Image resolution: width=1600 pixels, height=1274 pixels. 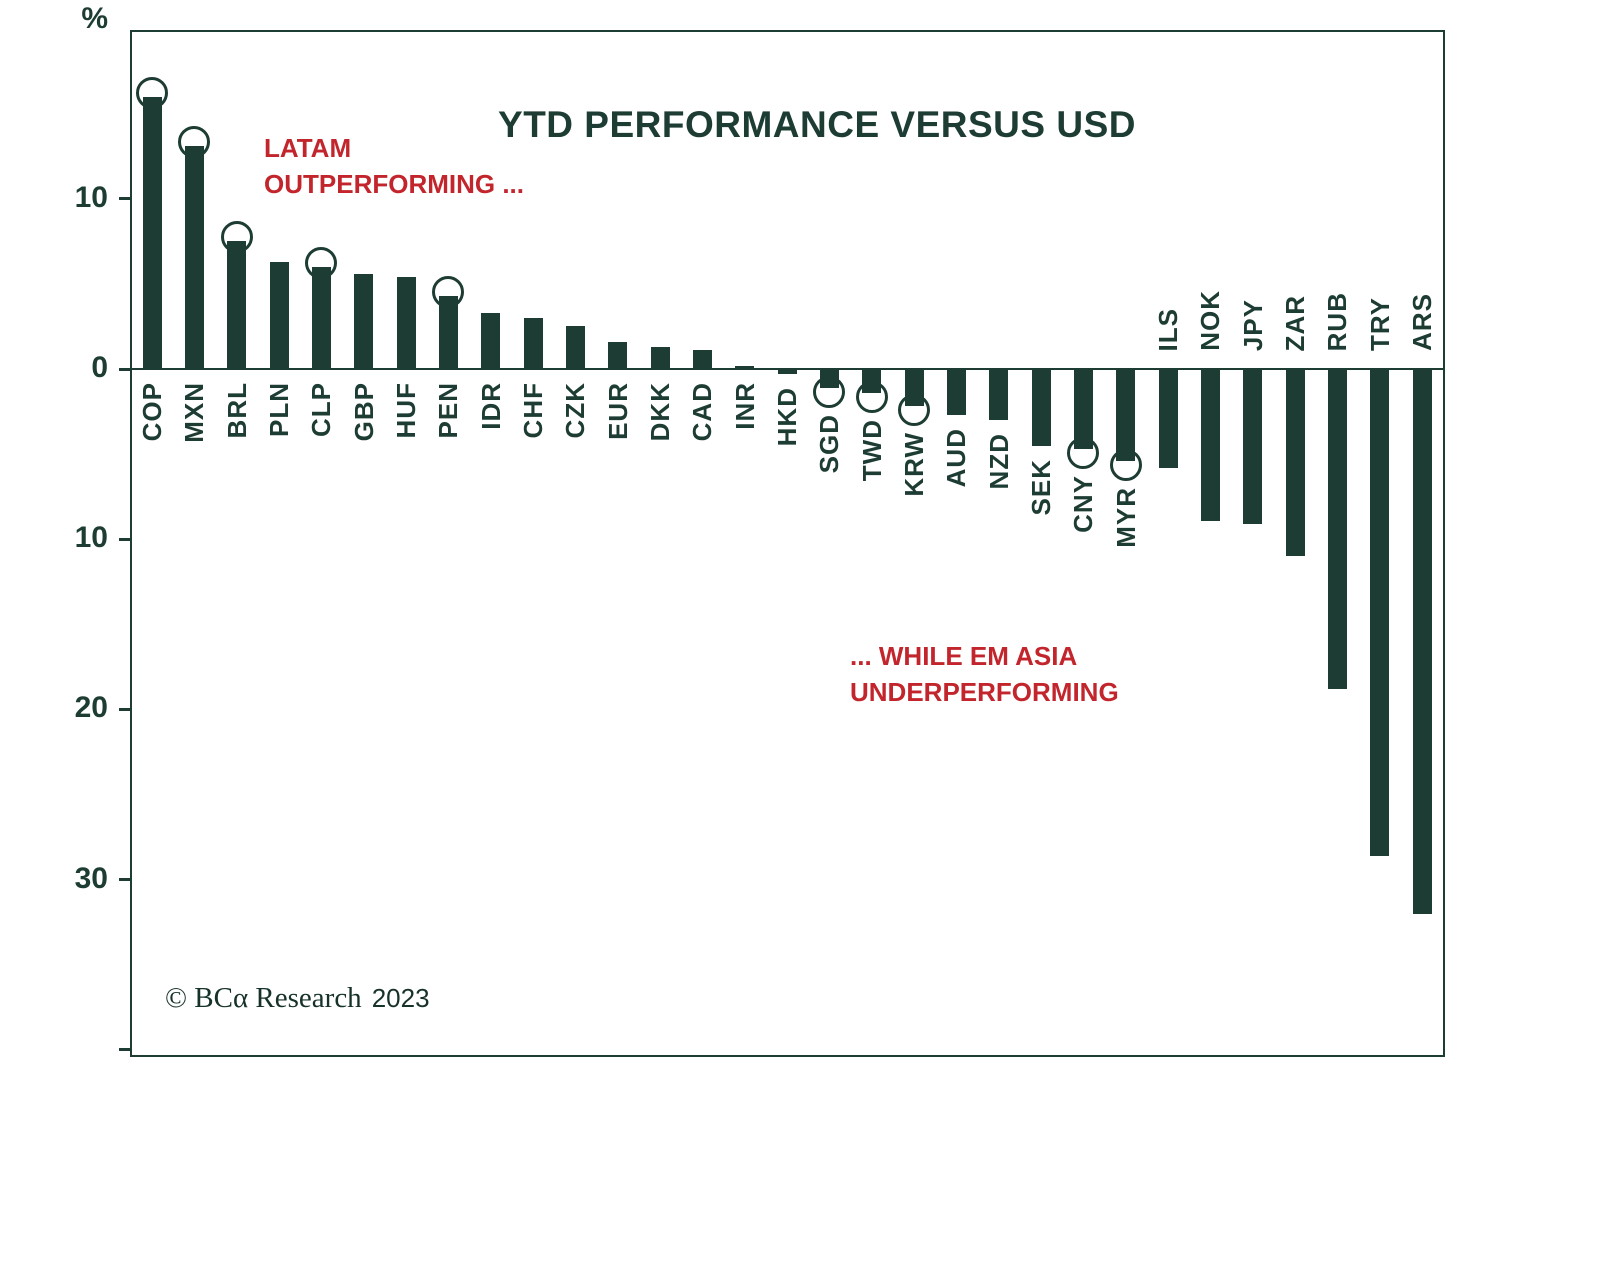 I want to click on bar-label-twd: TWD, so click(x=871, y=450).